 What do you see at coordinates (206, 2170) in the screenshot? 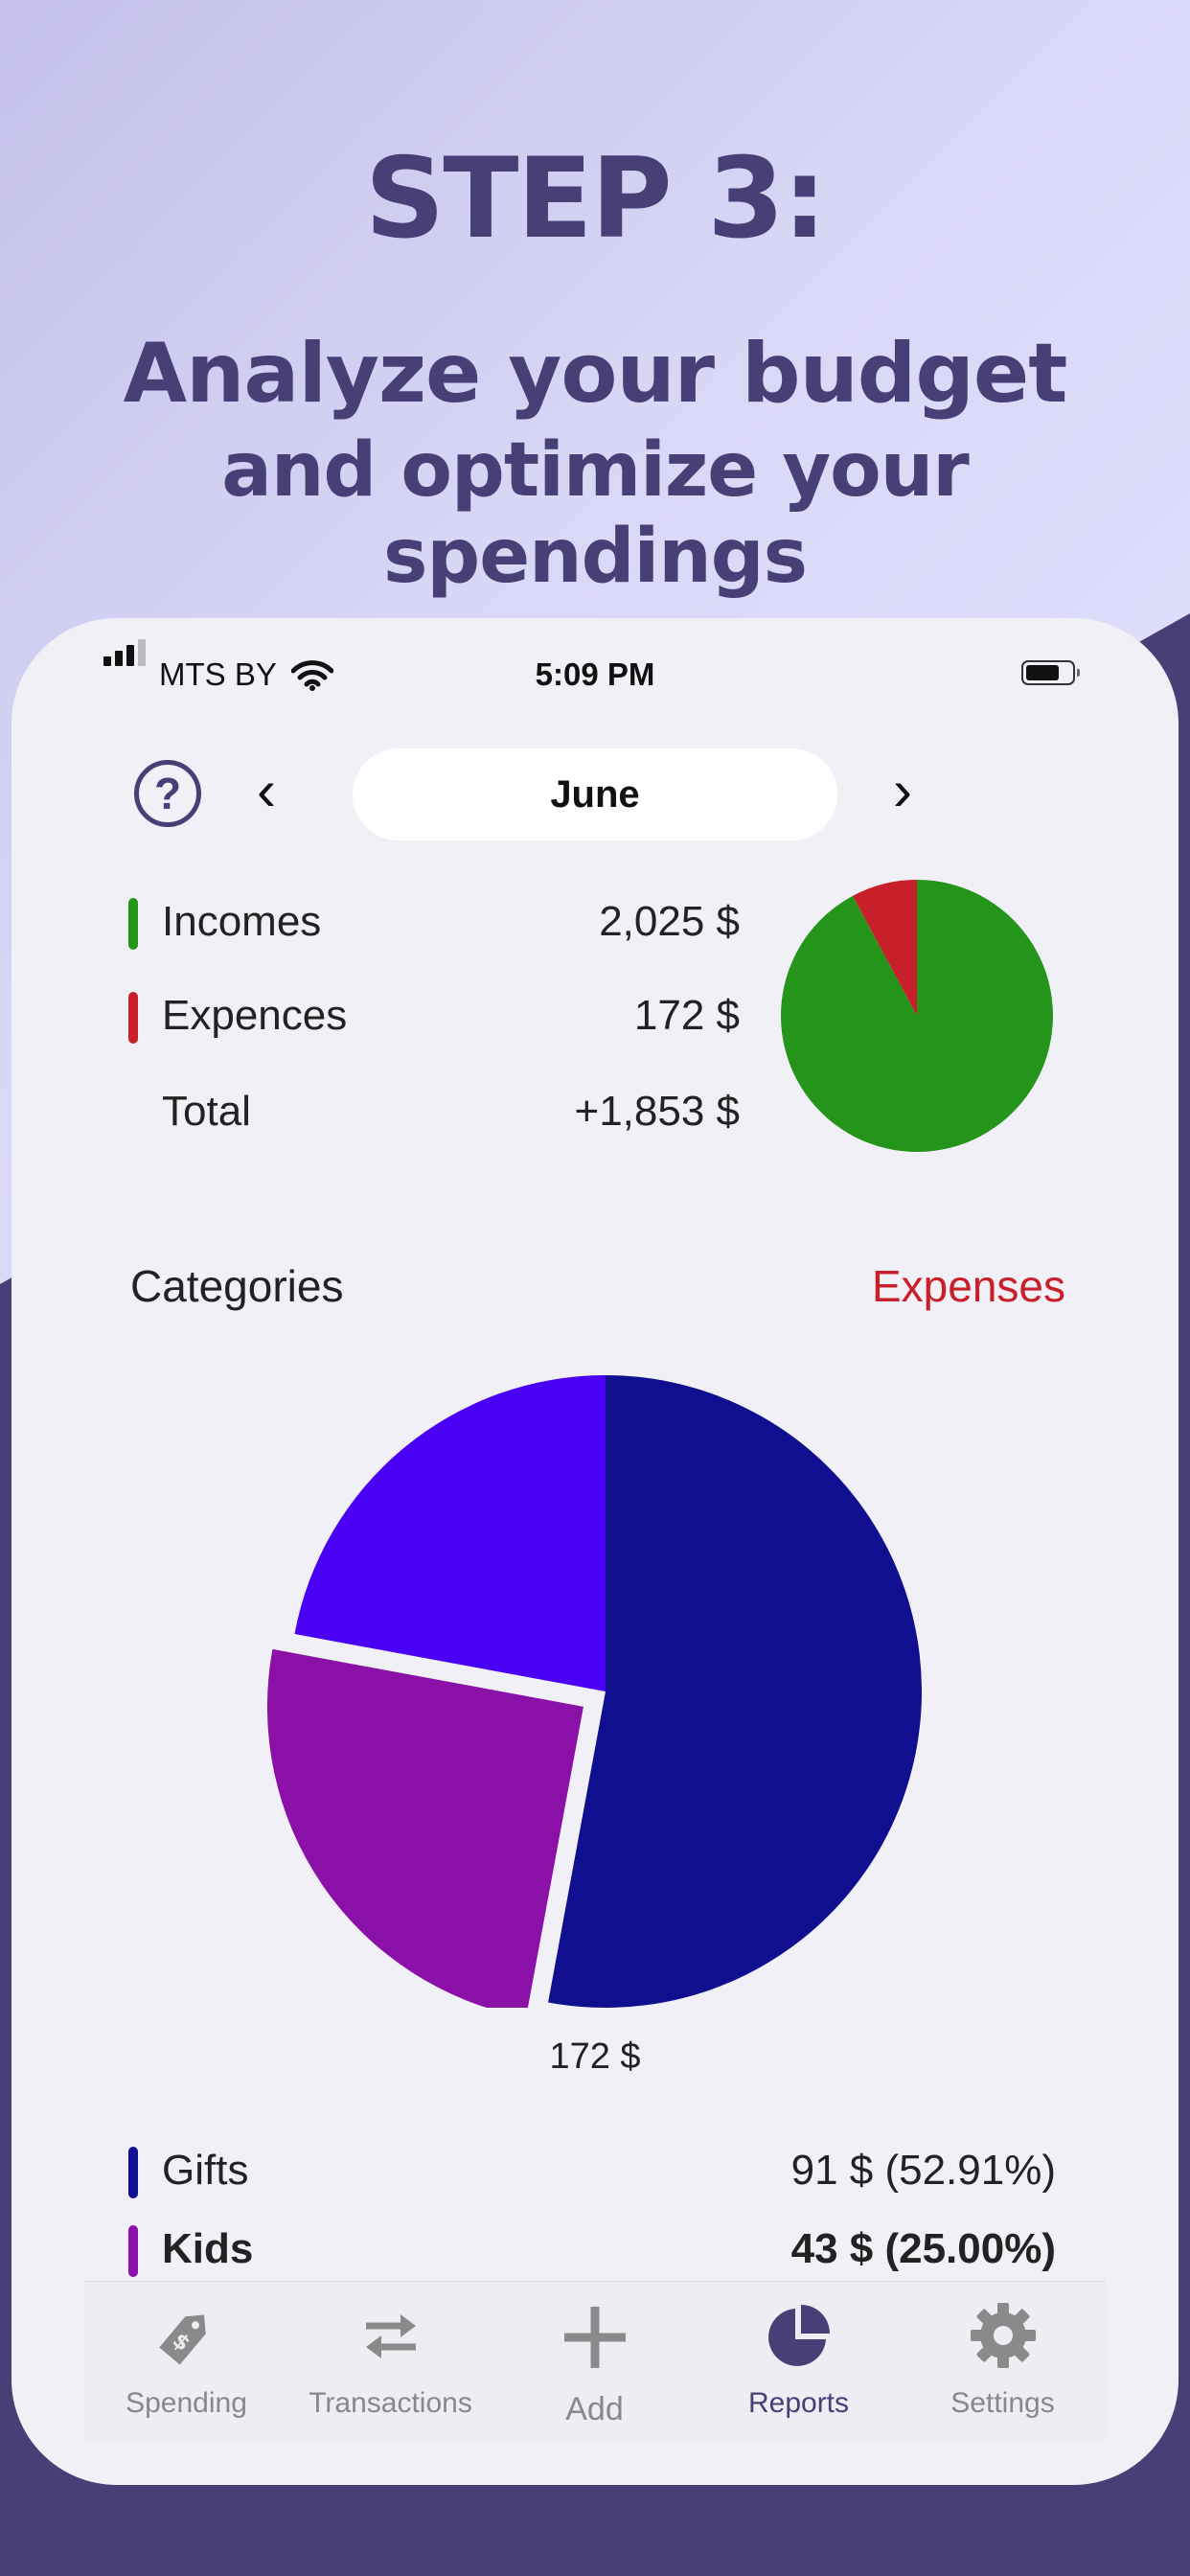
I see `category-name: Gifts` at bounding box center [206, 2170].